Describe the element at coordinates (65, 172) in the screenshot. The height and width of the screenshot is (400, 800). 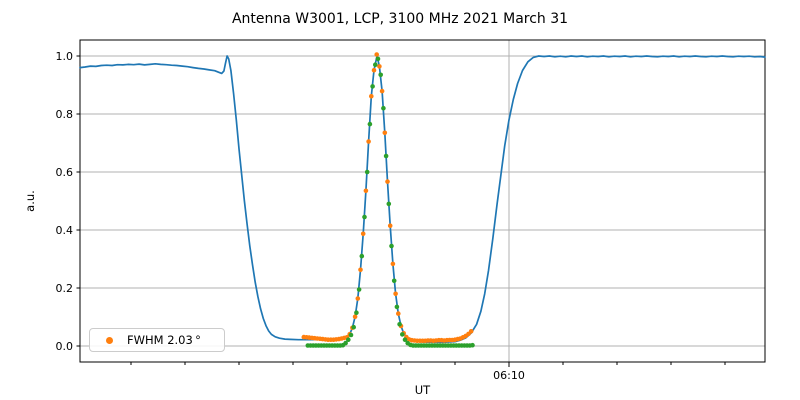
I see `y-tick-label: 0.6` at that location.